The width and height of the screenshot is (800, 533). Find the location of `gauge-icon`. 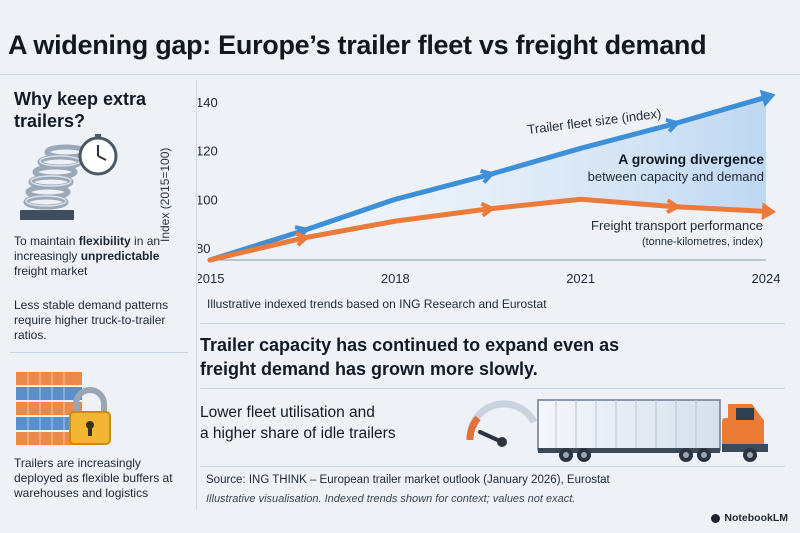

gauge-icon is located at coordinates (502, 423).